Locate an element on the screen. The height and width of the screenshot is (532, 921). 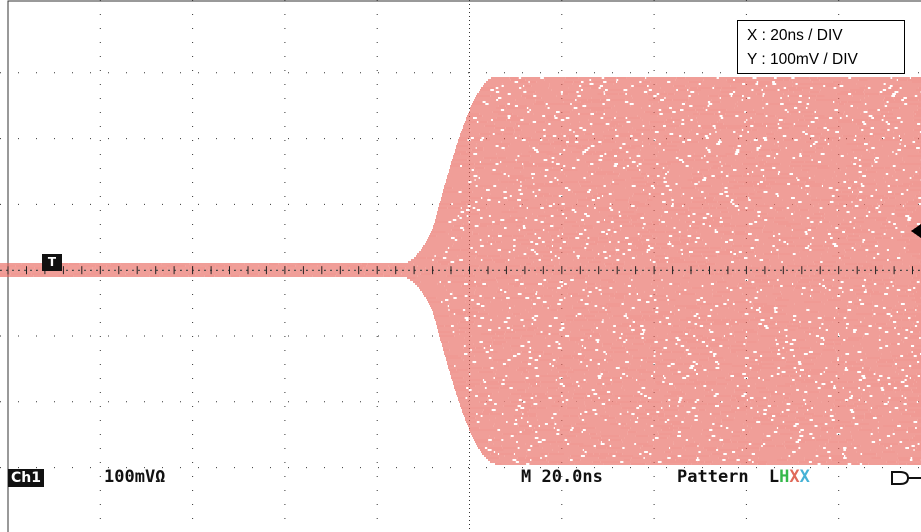
trigger-pattern-readout: Pattern LHXX is located at coordinates (743, 477).